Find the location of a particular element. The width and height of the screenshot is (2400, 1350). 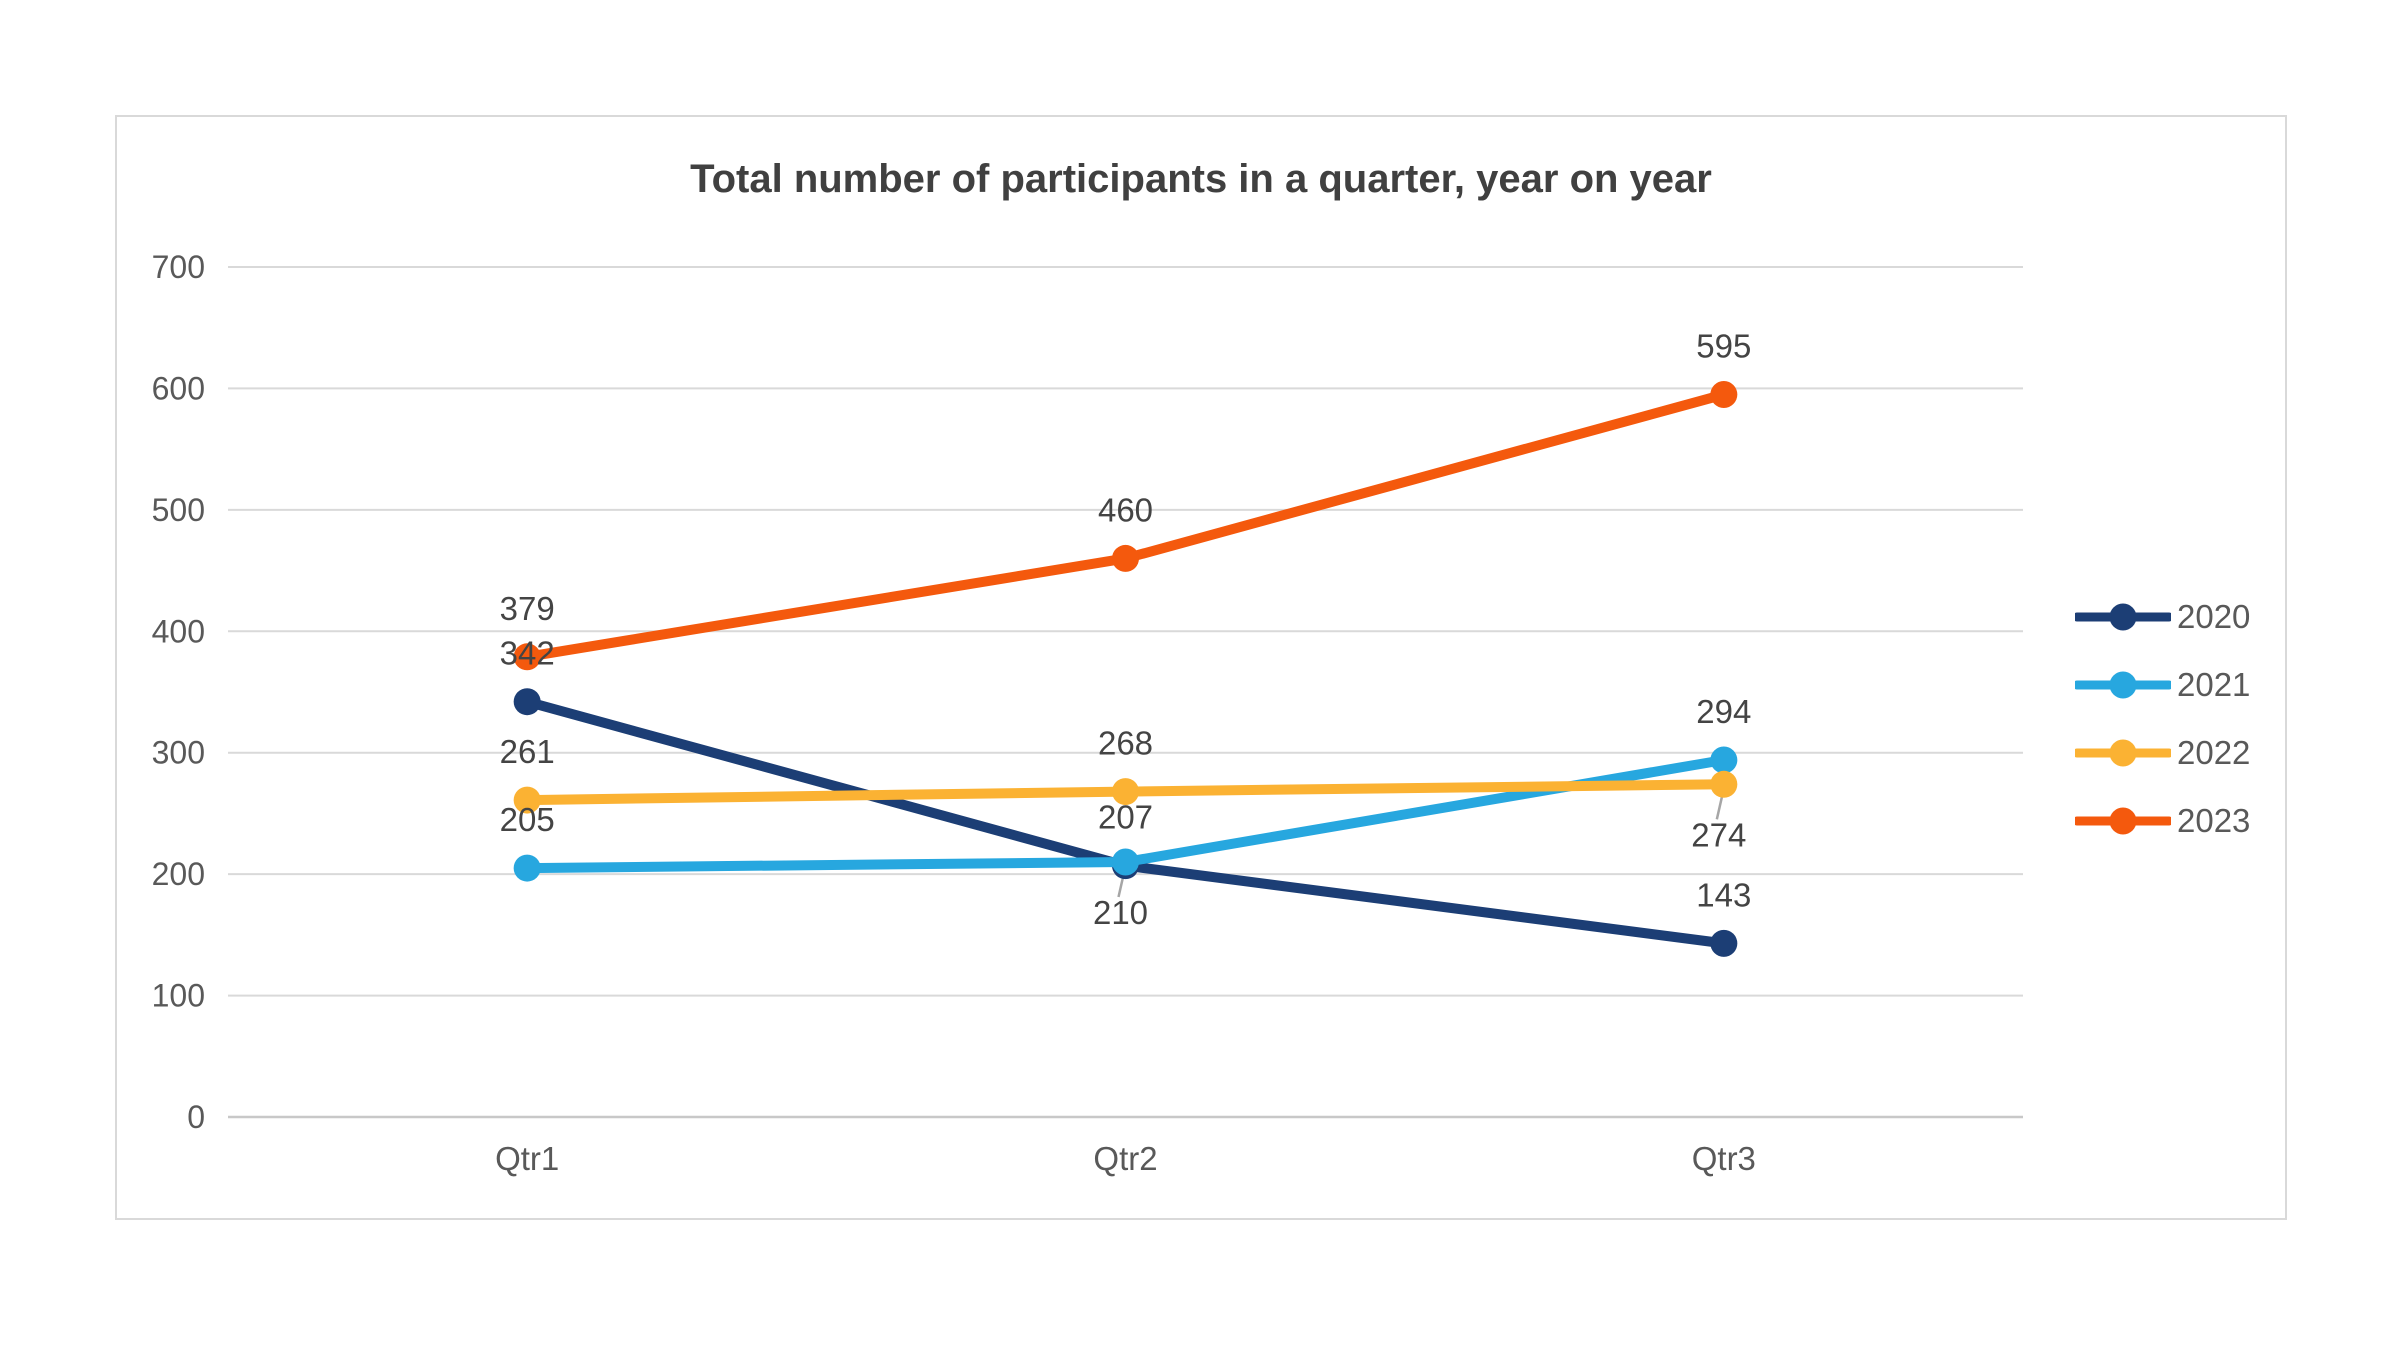

legend-label: 2021 is located at coordinates (2214, 684).